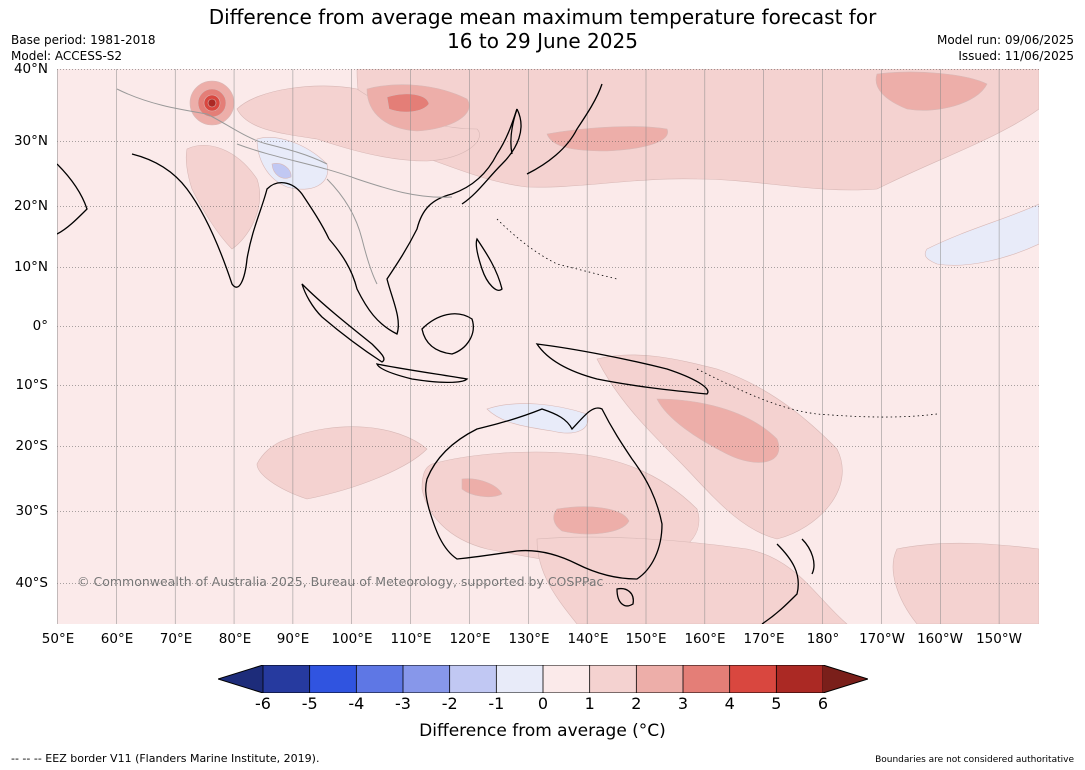 Image resolution: width=1085 pixels, height=770 pixels. Describe the element at coordinates (931, 91) in the screenshot. I see `anomaly-region-pacific-warm` at that location.